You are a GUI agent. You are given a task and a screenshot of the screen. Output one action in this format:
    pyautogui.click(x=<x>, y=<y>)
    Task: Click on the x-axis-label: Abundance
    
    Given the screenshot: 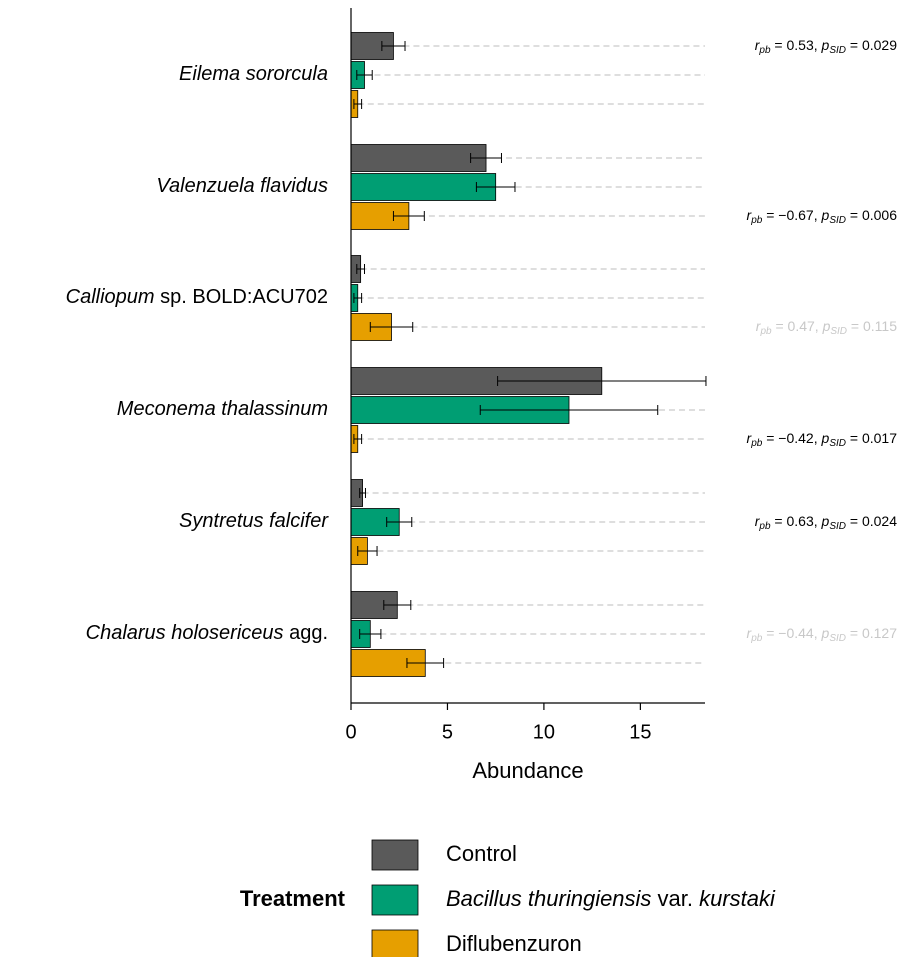 What is the action you would take?
    pyautogui.click(x=527, y=770)
    